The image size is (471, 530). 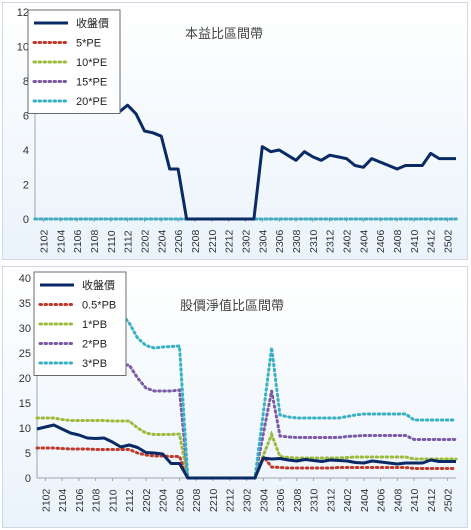 What do you see at coordinates (88, 44) in the screenshot?
I see `legend-label: 5*PE` at bounding box center [88, 44].